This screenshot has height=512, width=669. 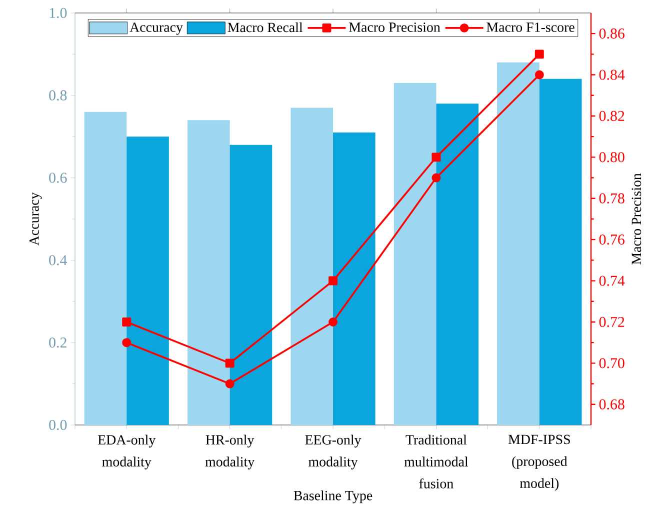 What do you see at coordinates (611, 404) in the screenshot?
I see `y2-tick-label: 0.68` at bounding box center [611, 404].